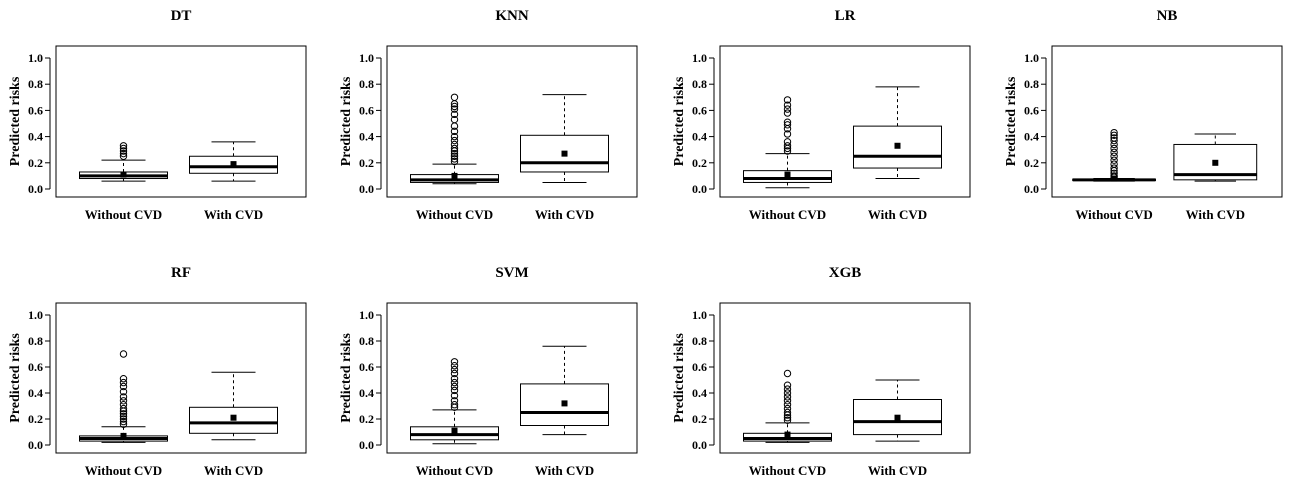  I want to click on iqr-box, so click(897, 147).